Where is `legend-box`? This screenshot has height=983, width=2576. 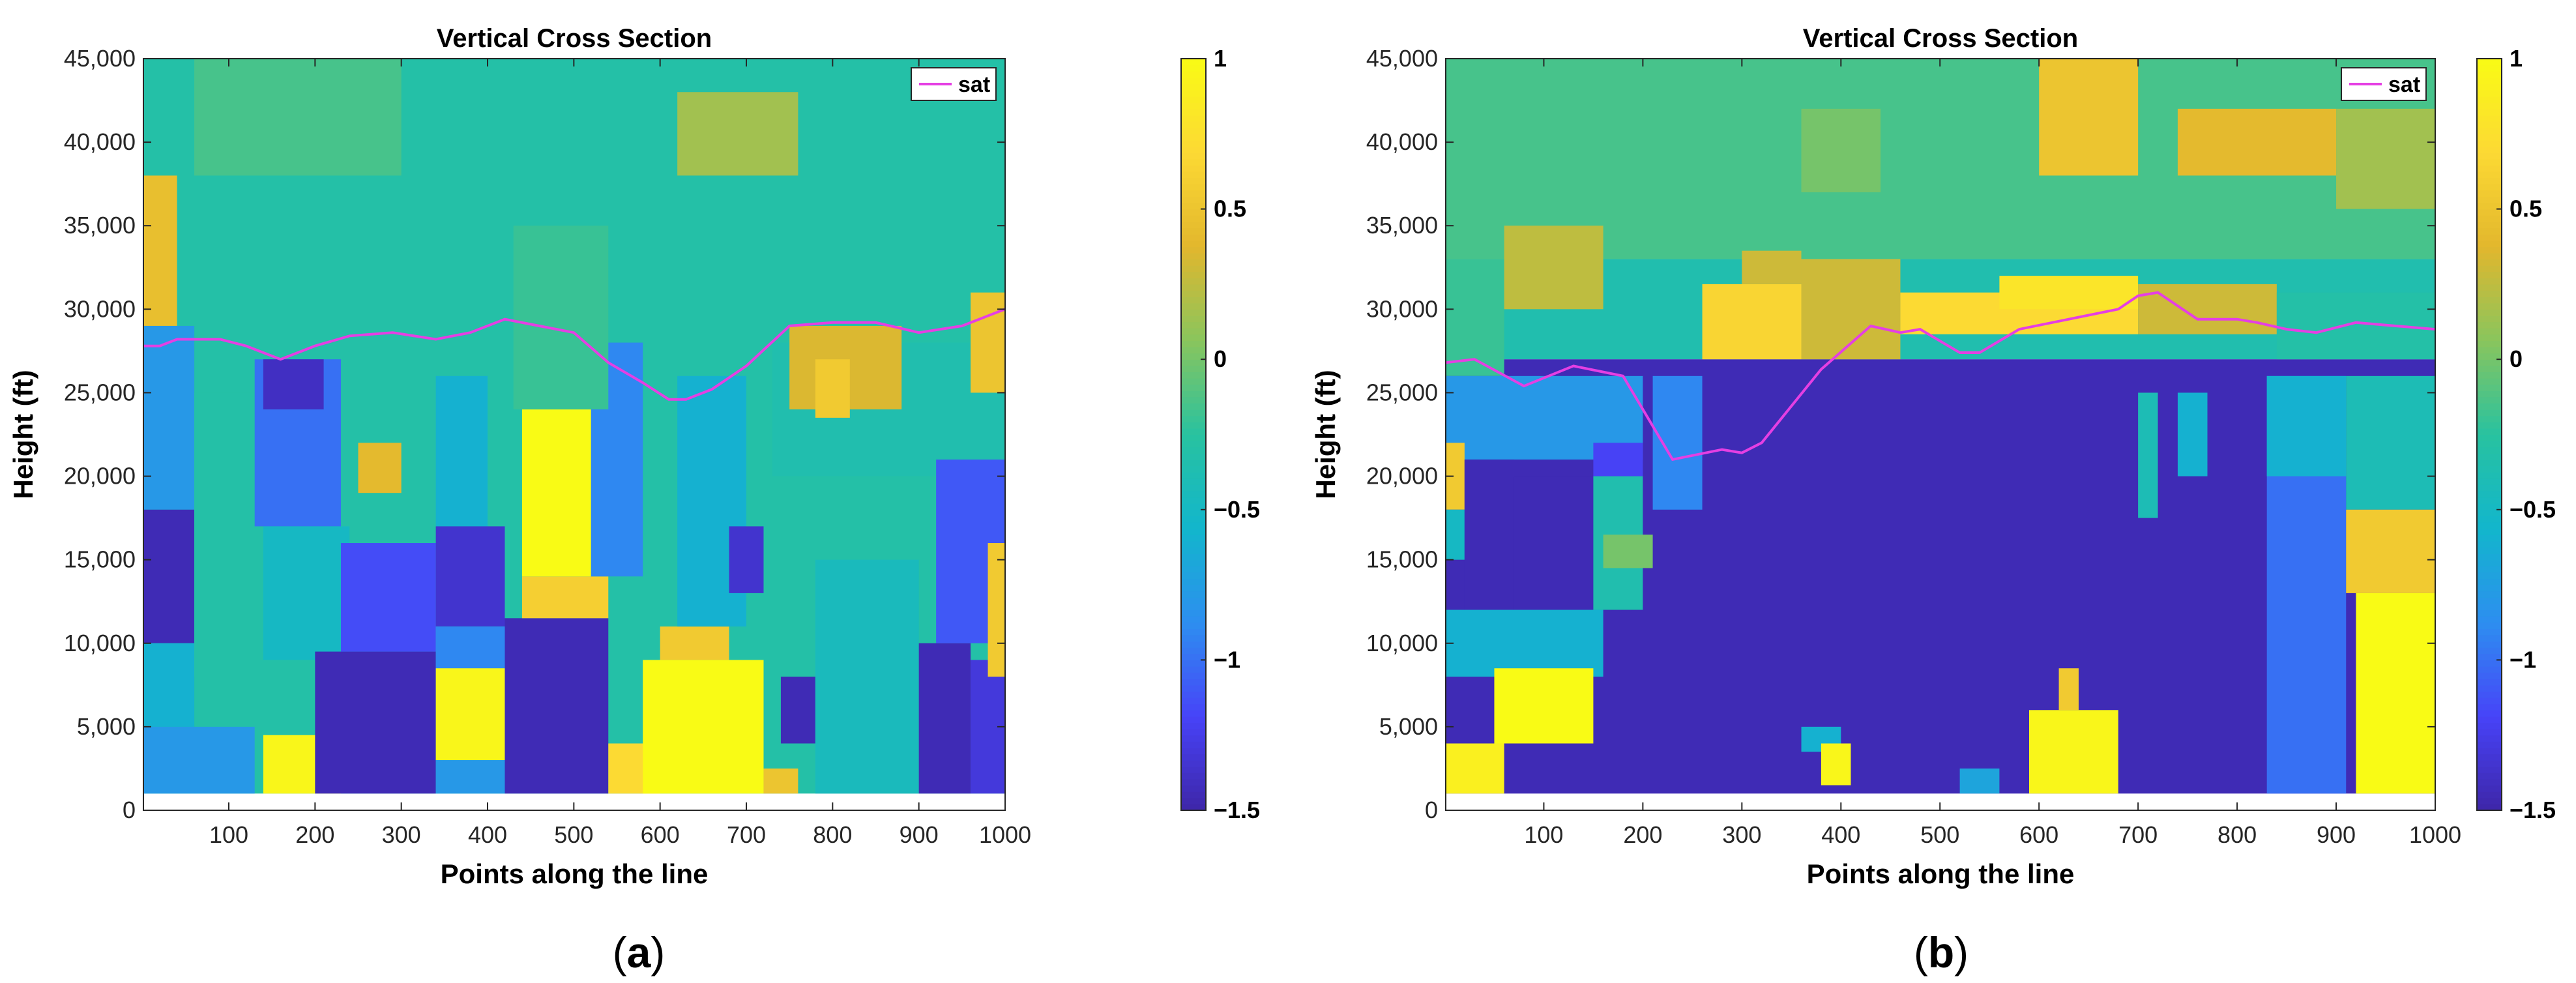
legend-box is located at coordinates (954, 84).